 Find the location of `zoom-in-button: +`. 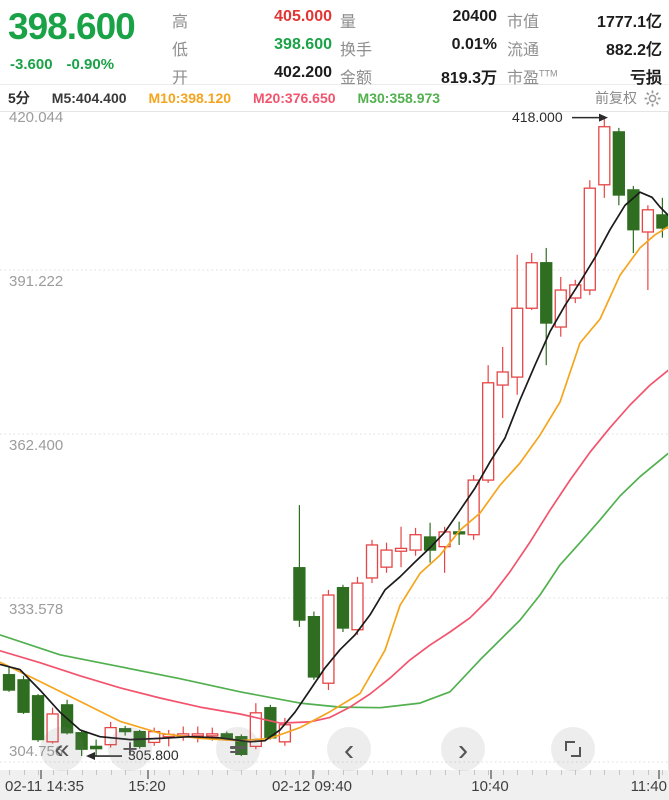

zoom-in-button: + is located at coordinates (130, 749).